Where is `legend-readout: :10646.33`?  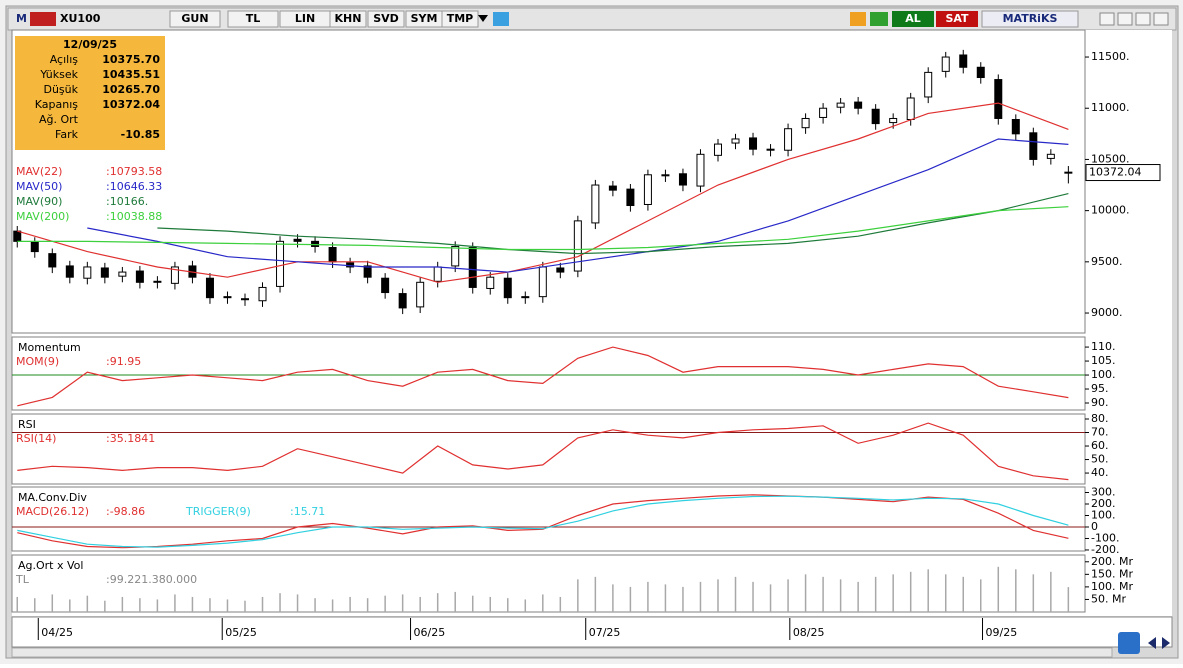 legend-readout: :10646.33 is located at coordinates (134, 186).